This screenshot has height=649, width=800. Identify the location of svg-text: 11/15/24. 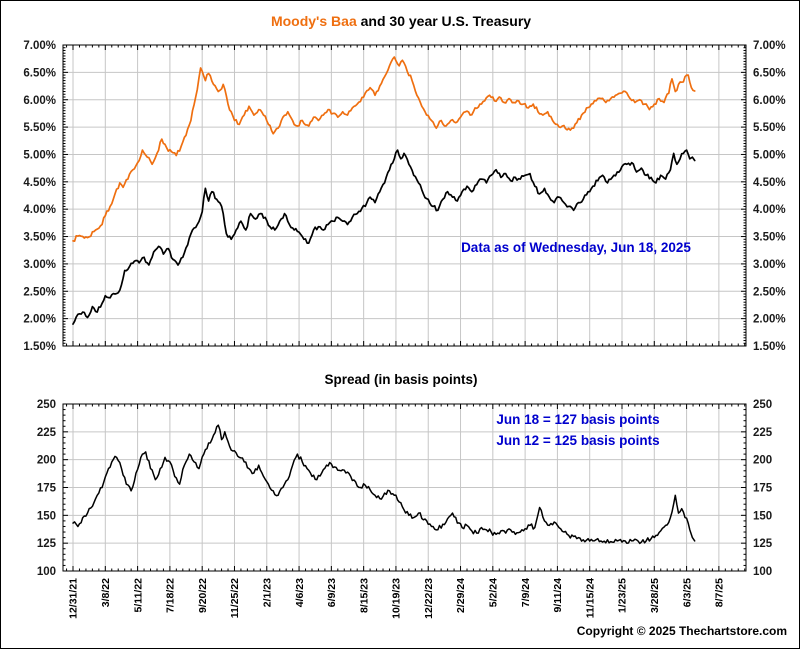
(590, 598).